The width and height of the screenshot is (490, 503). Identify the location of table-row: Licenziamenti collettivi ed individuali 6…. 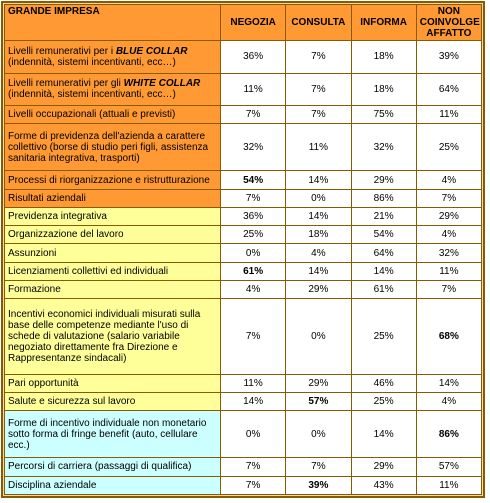
(243, 271).